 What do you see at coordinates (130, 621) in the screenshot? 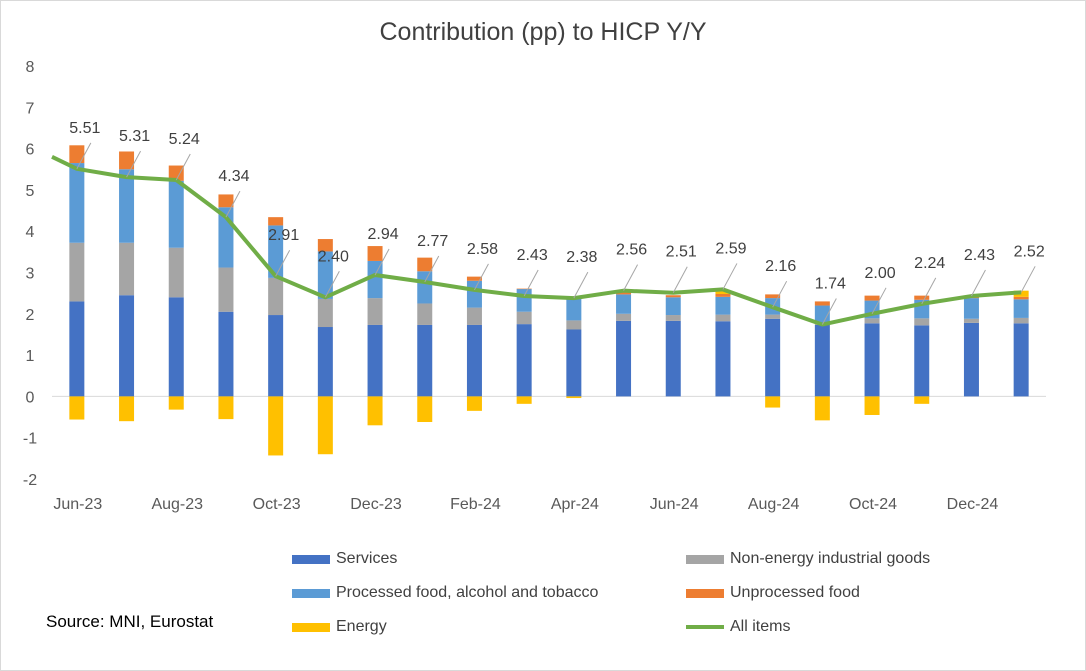
I see `source-note: Source: MNI, Eurostat` at bounding box center [130, 621].